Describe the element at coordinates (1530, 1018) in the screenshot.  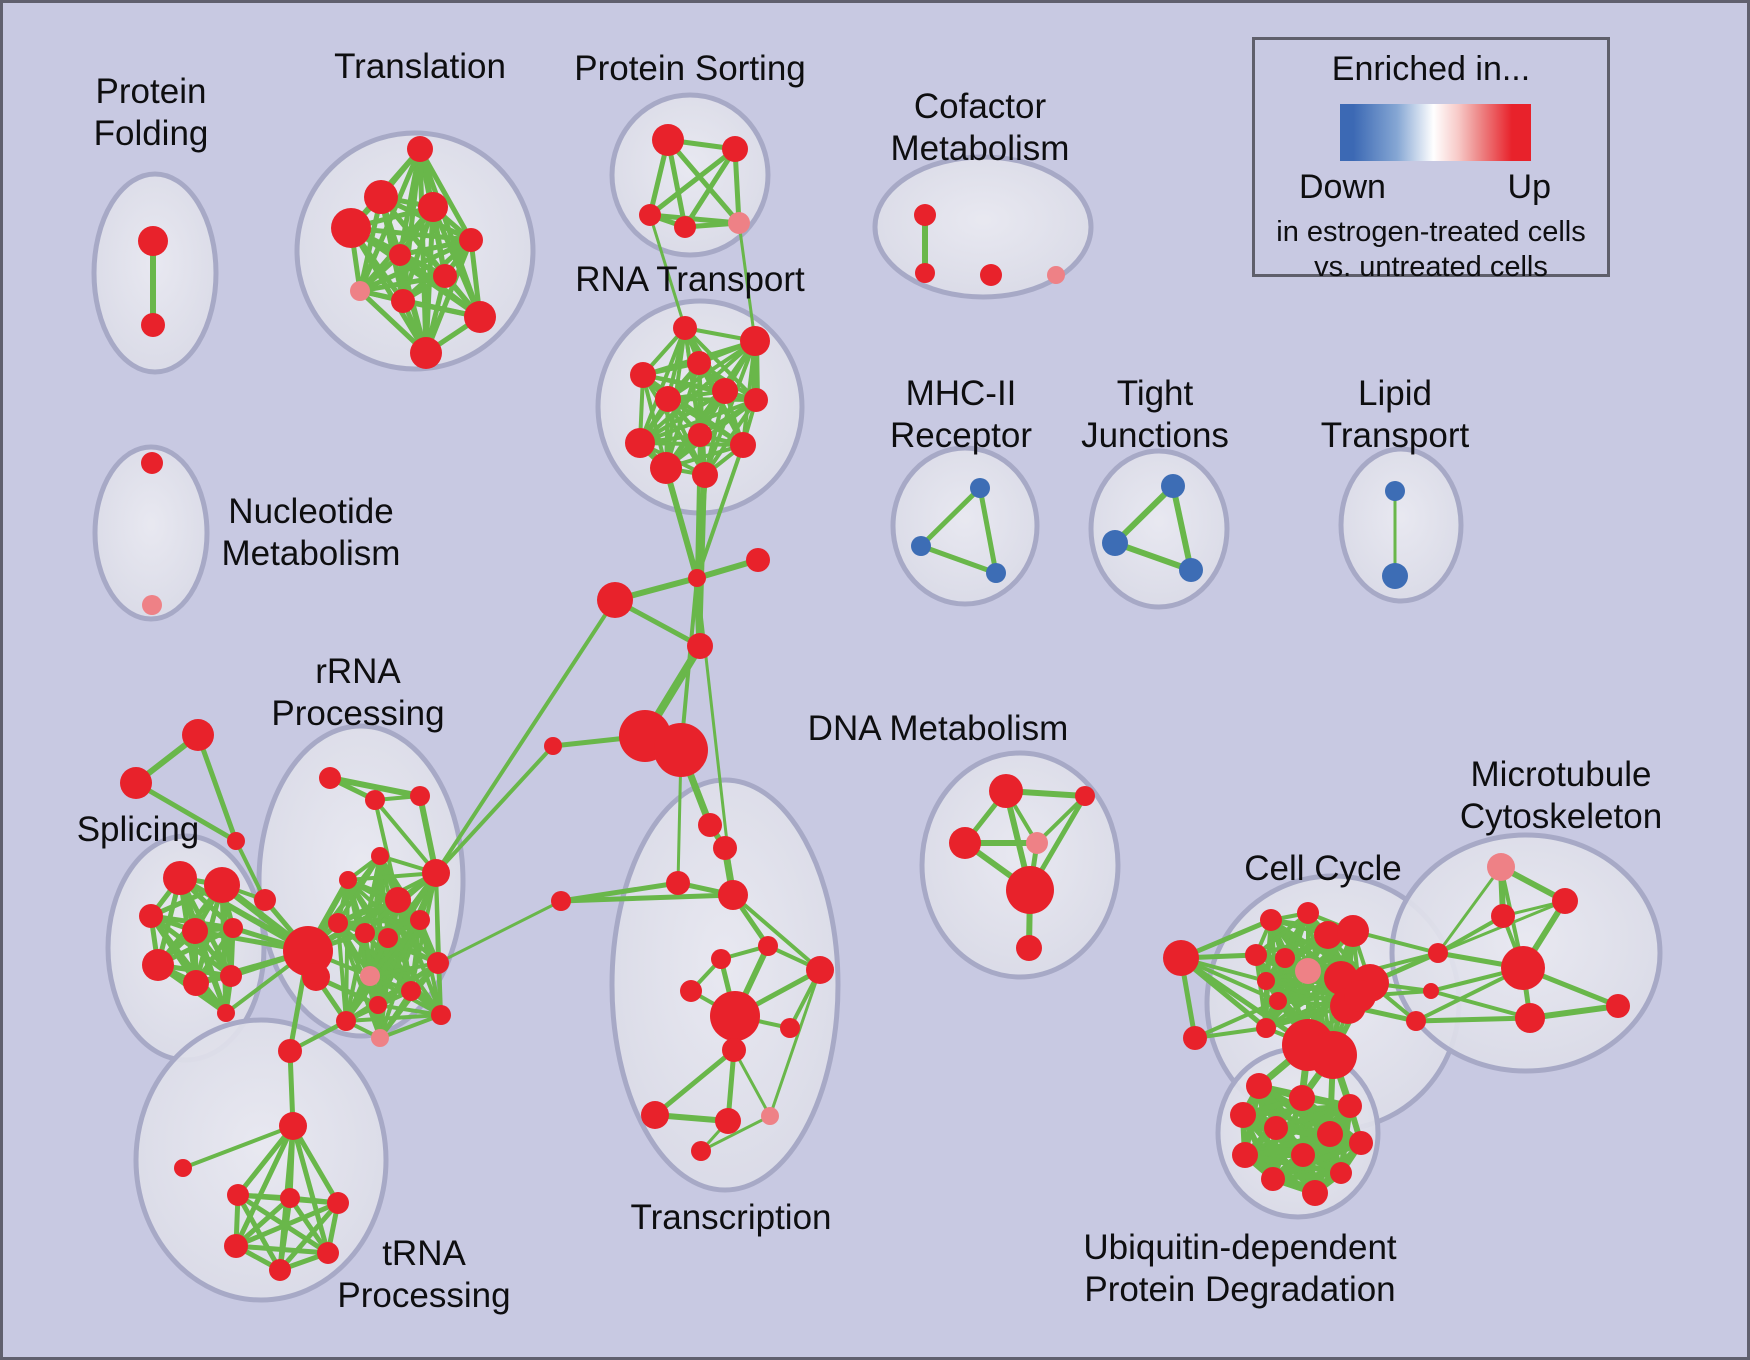
I see `network-node-m5` at that location.